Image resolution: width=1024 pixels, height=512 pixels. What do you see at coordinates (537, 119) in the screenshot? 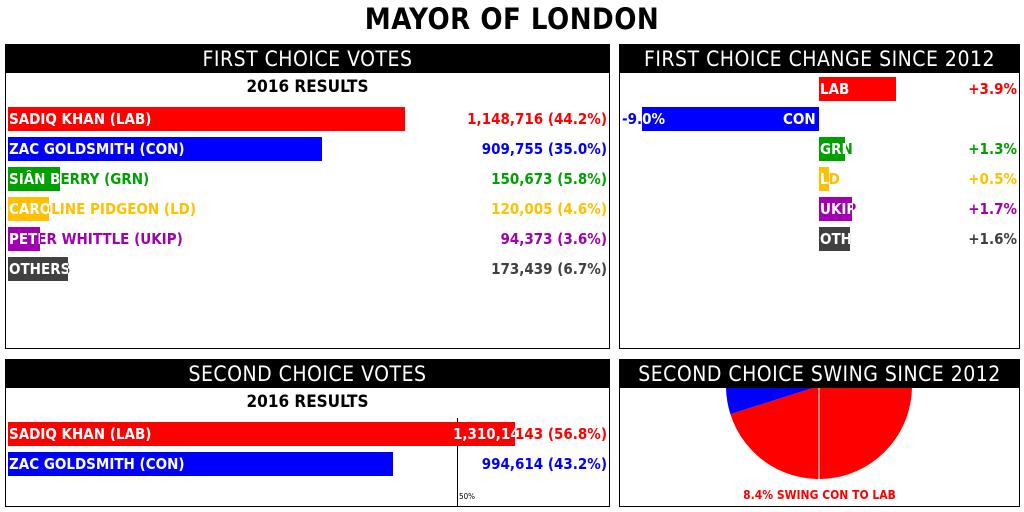
I see `vote-value: 1,148,716 (44.2%)` at bounding box center [537, 119].